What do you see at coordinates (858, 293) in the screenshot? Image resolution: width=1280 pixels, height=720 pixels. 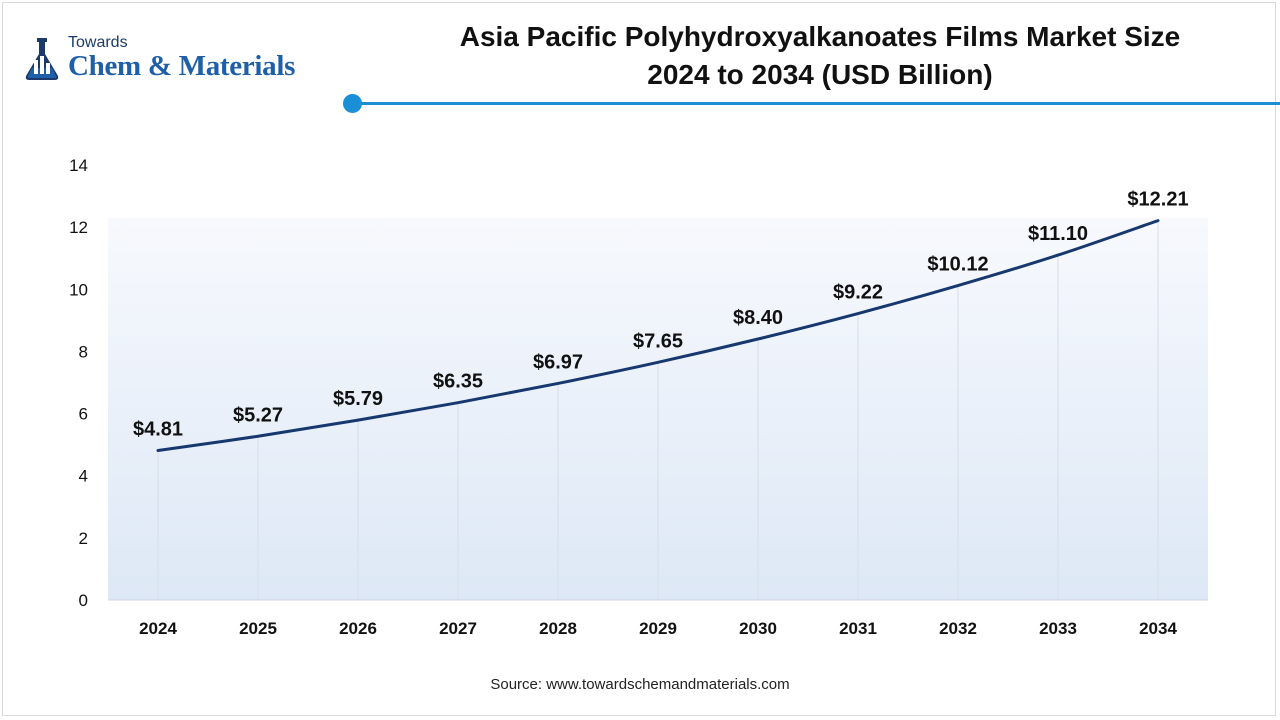 I see `data-label: $9.22` at bounding box center [858, 293].